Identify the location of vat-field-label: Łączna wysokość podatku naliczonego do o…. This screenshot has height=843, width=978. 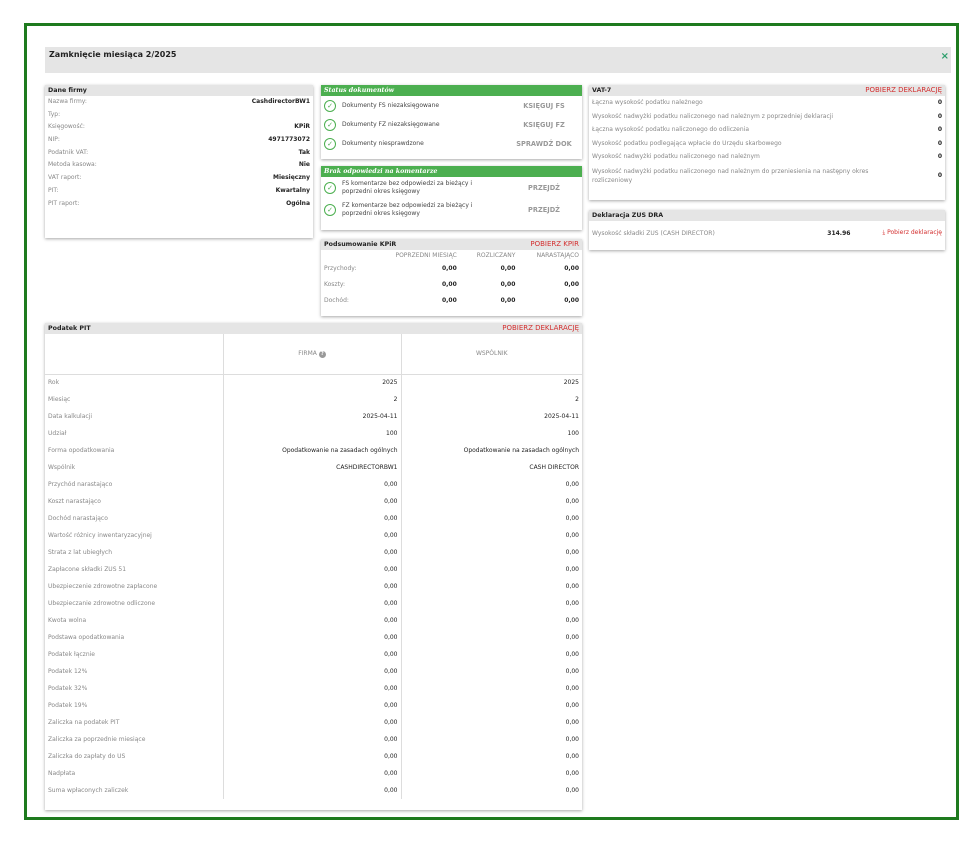
(671, 130).